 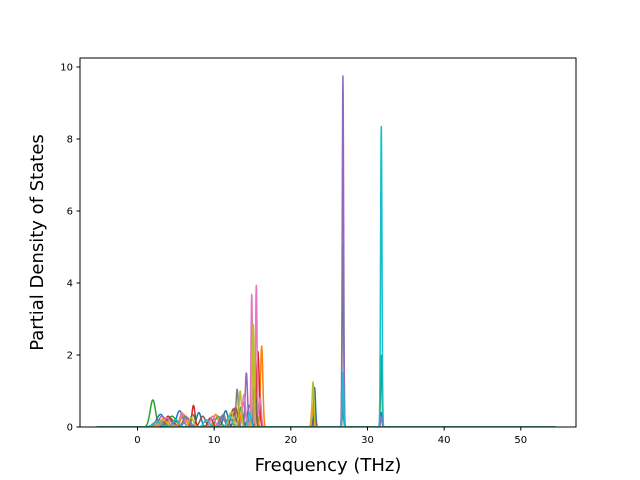 What do you see at coordinates (37, 242) in the screenshot?
I see `y-axis-label: Partial Density of States` at bounding box center [37, 242].